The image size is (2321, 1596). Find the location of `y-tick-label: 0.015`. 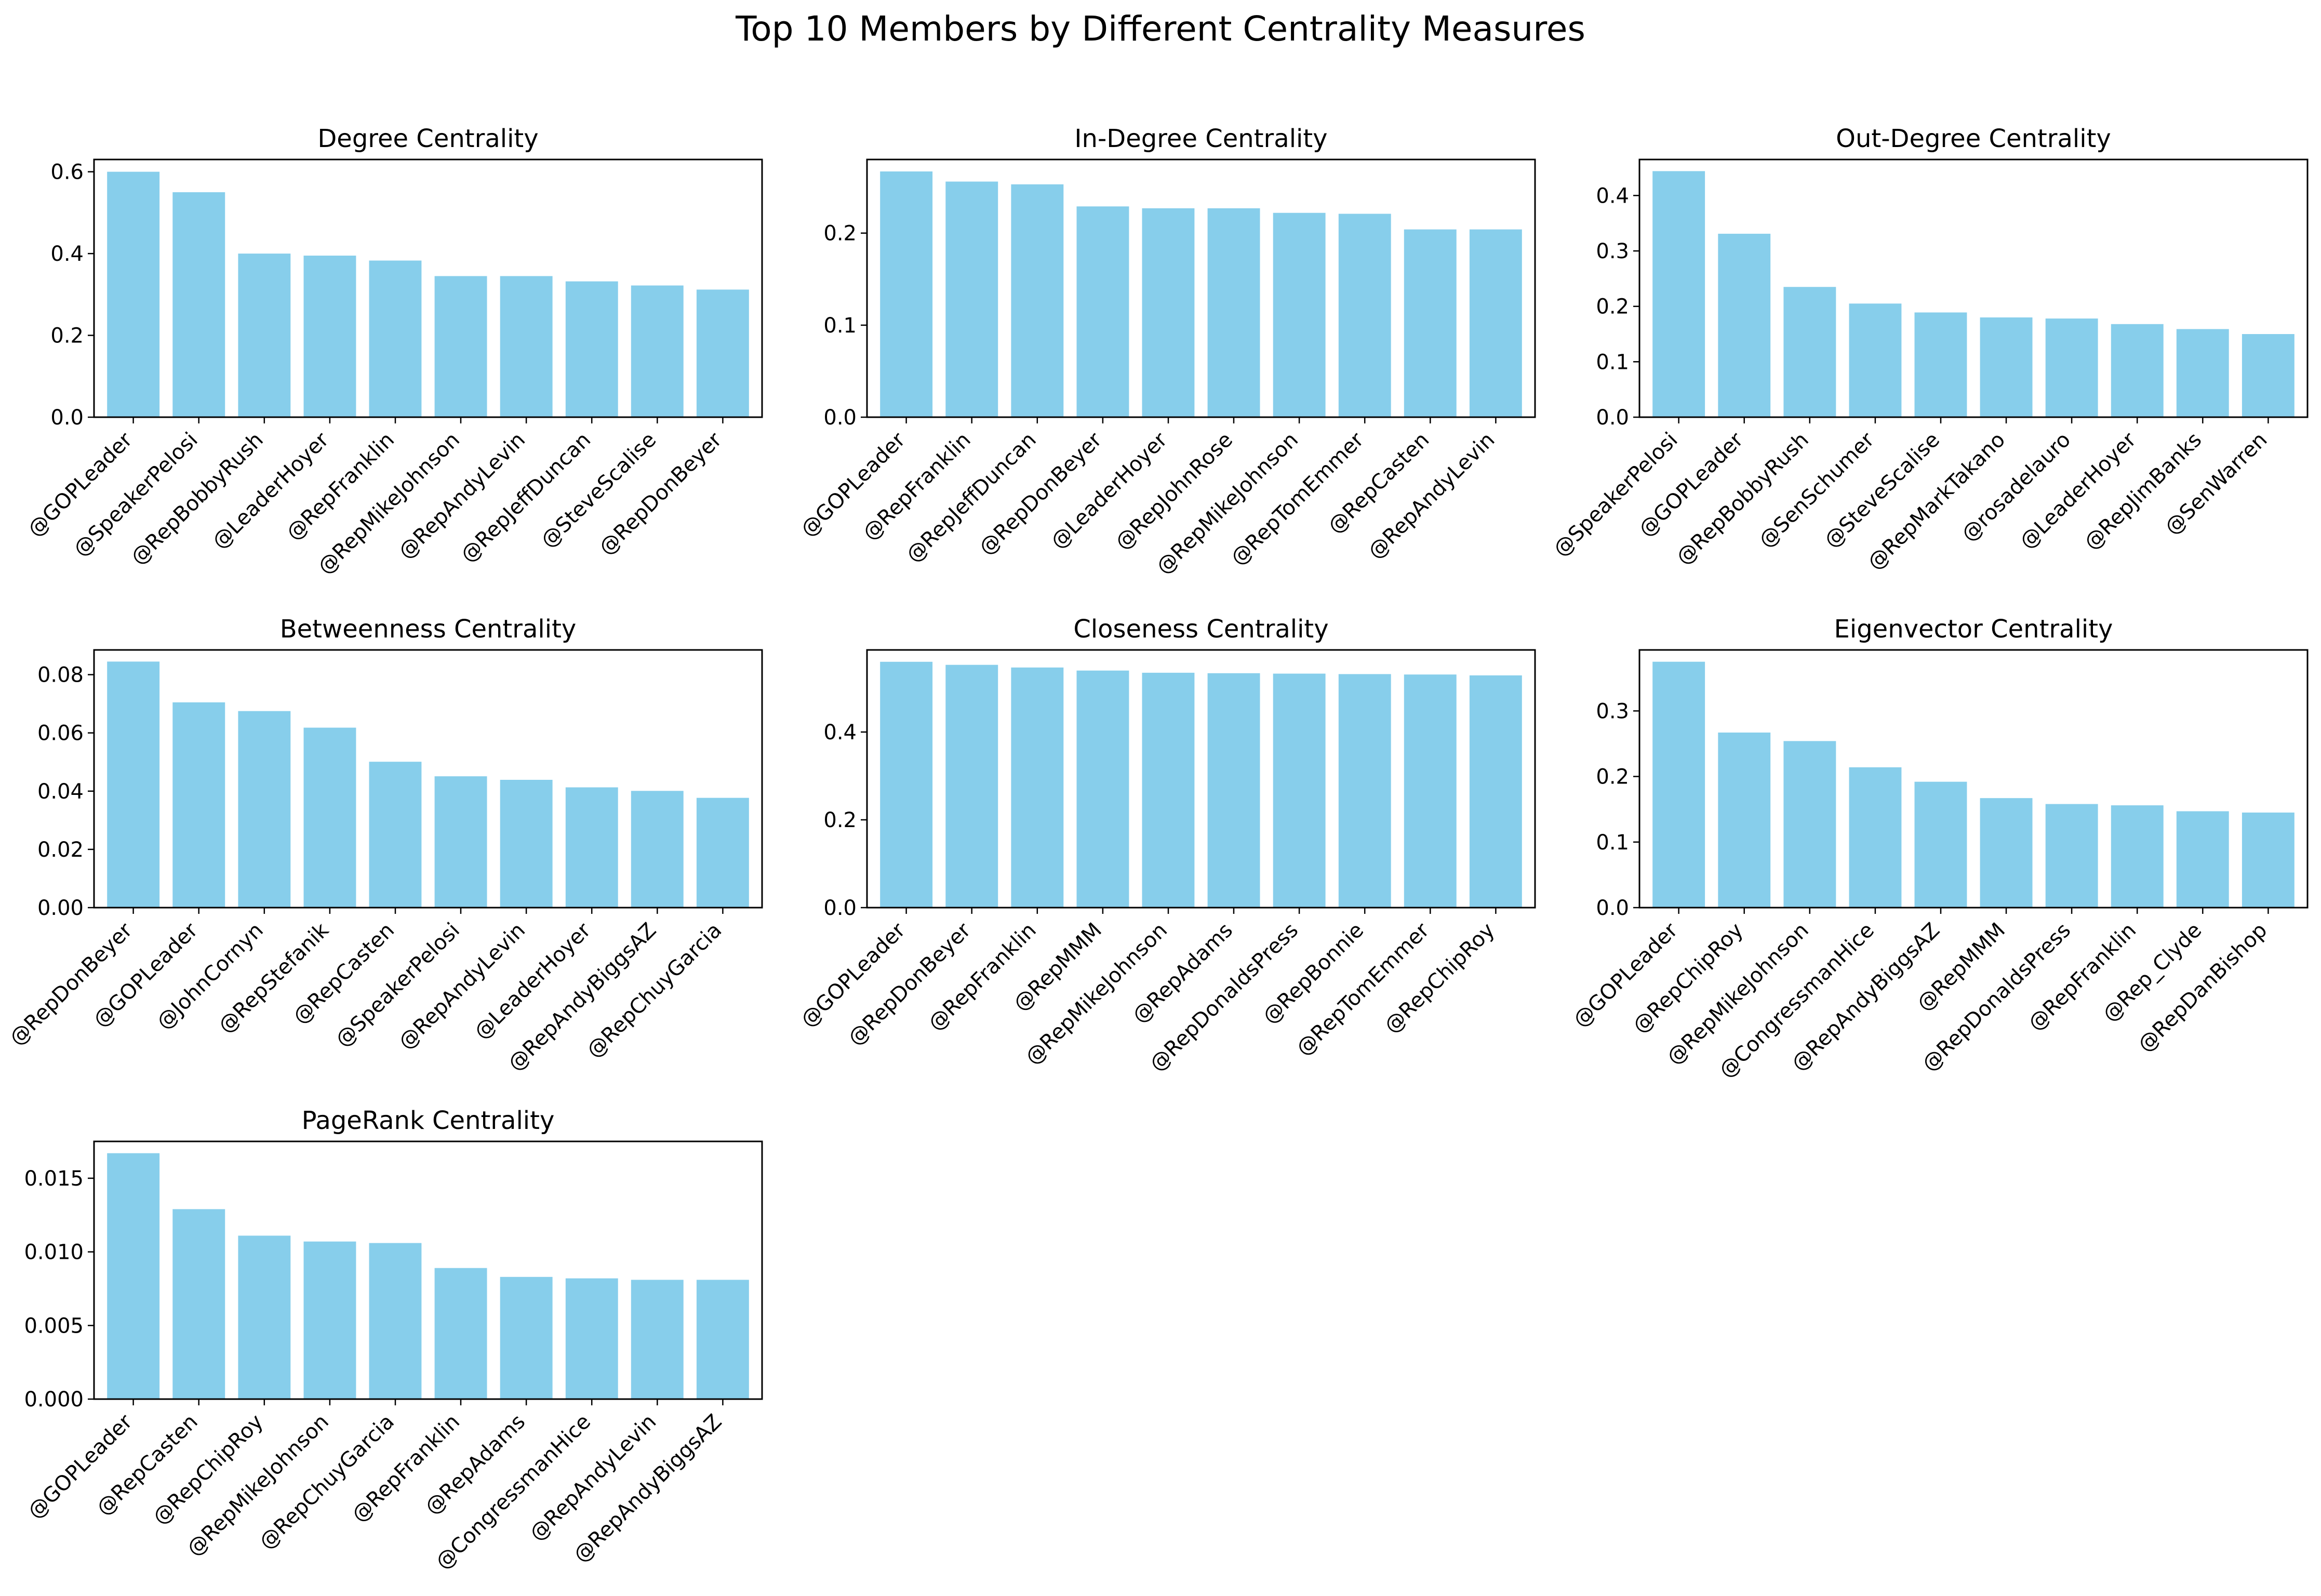

y-tick-label: 0.015 is located at coordinates (54, 1179).